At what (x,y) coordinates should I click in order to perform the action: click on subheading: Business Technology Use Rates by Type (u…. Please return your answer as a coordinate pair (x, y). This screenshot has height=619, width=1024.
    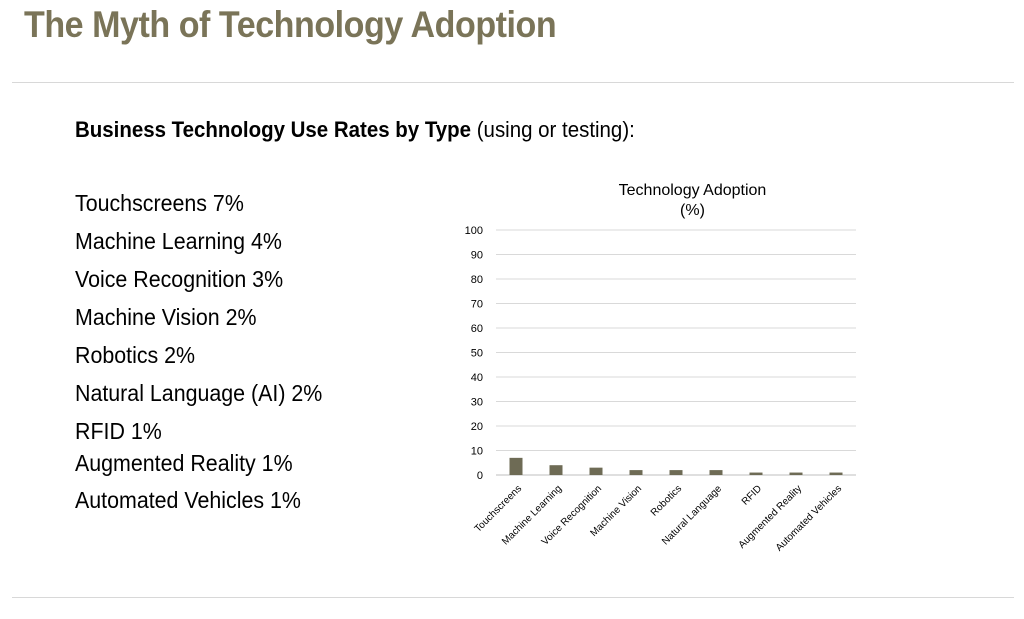
    Looking at the image, I should click on (355, 130).